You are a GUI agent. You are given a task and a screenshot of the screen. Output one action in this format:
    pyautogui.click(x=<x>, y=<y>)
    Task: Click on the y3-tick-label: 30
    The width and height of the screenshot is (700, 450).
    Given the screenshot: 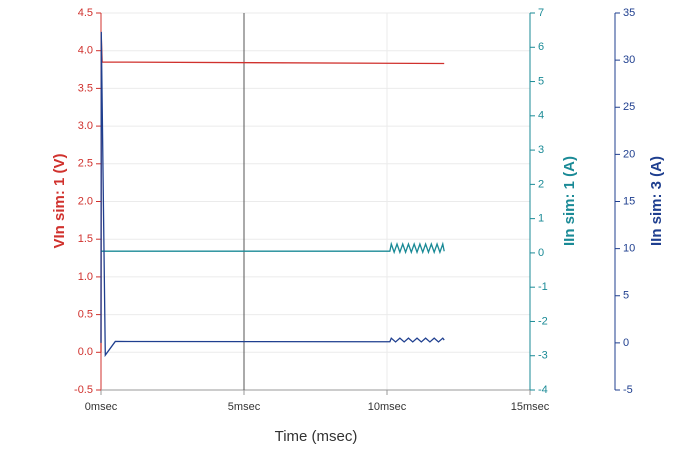 What is the action you would take?
    pyautogui.click(x=629, y=60)
    